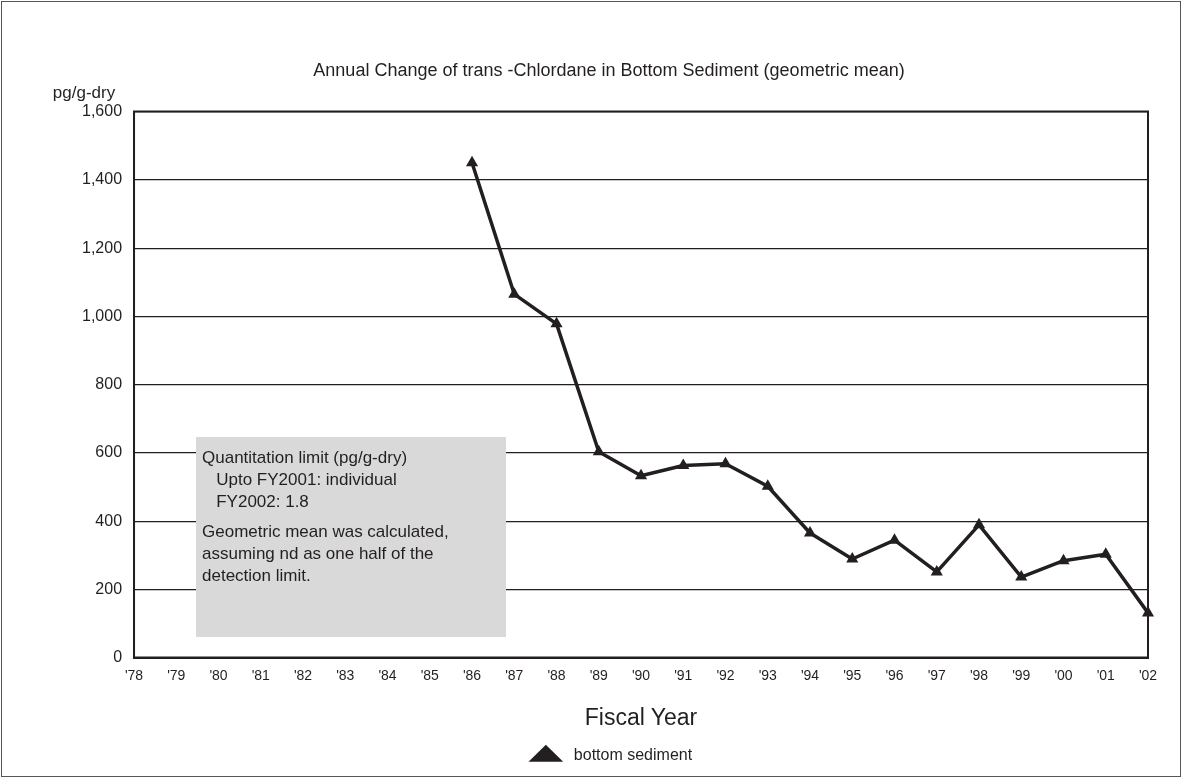 The image size is (1182, 778). What do you see at coordinates (387, 674) in the screenshot?
I see `x-tick-label: '84` at bounding box center [387, 674].